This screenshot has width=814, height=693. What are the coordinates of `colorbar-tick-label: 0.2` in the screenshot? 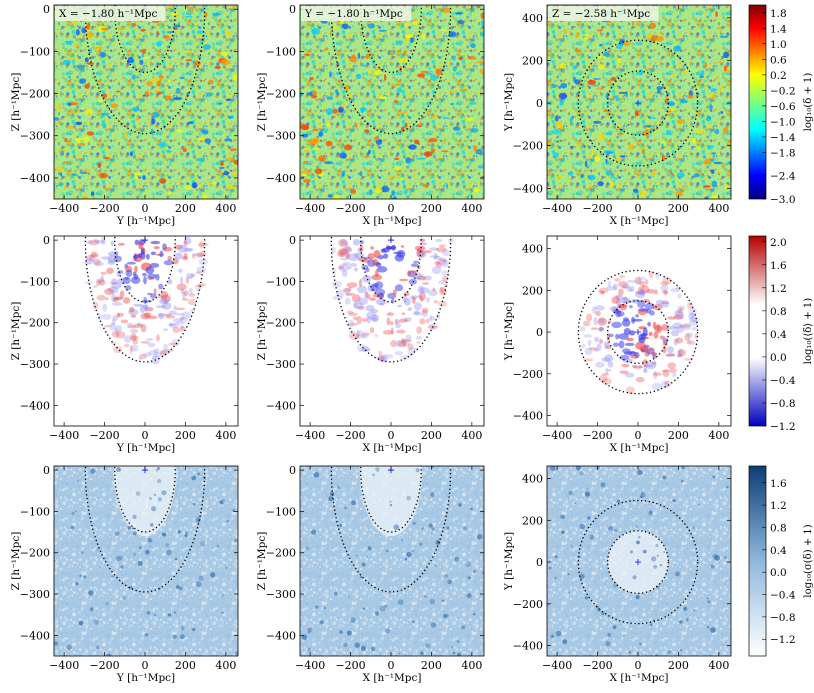 It's located at (778, 76).